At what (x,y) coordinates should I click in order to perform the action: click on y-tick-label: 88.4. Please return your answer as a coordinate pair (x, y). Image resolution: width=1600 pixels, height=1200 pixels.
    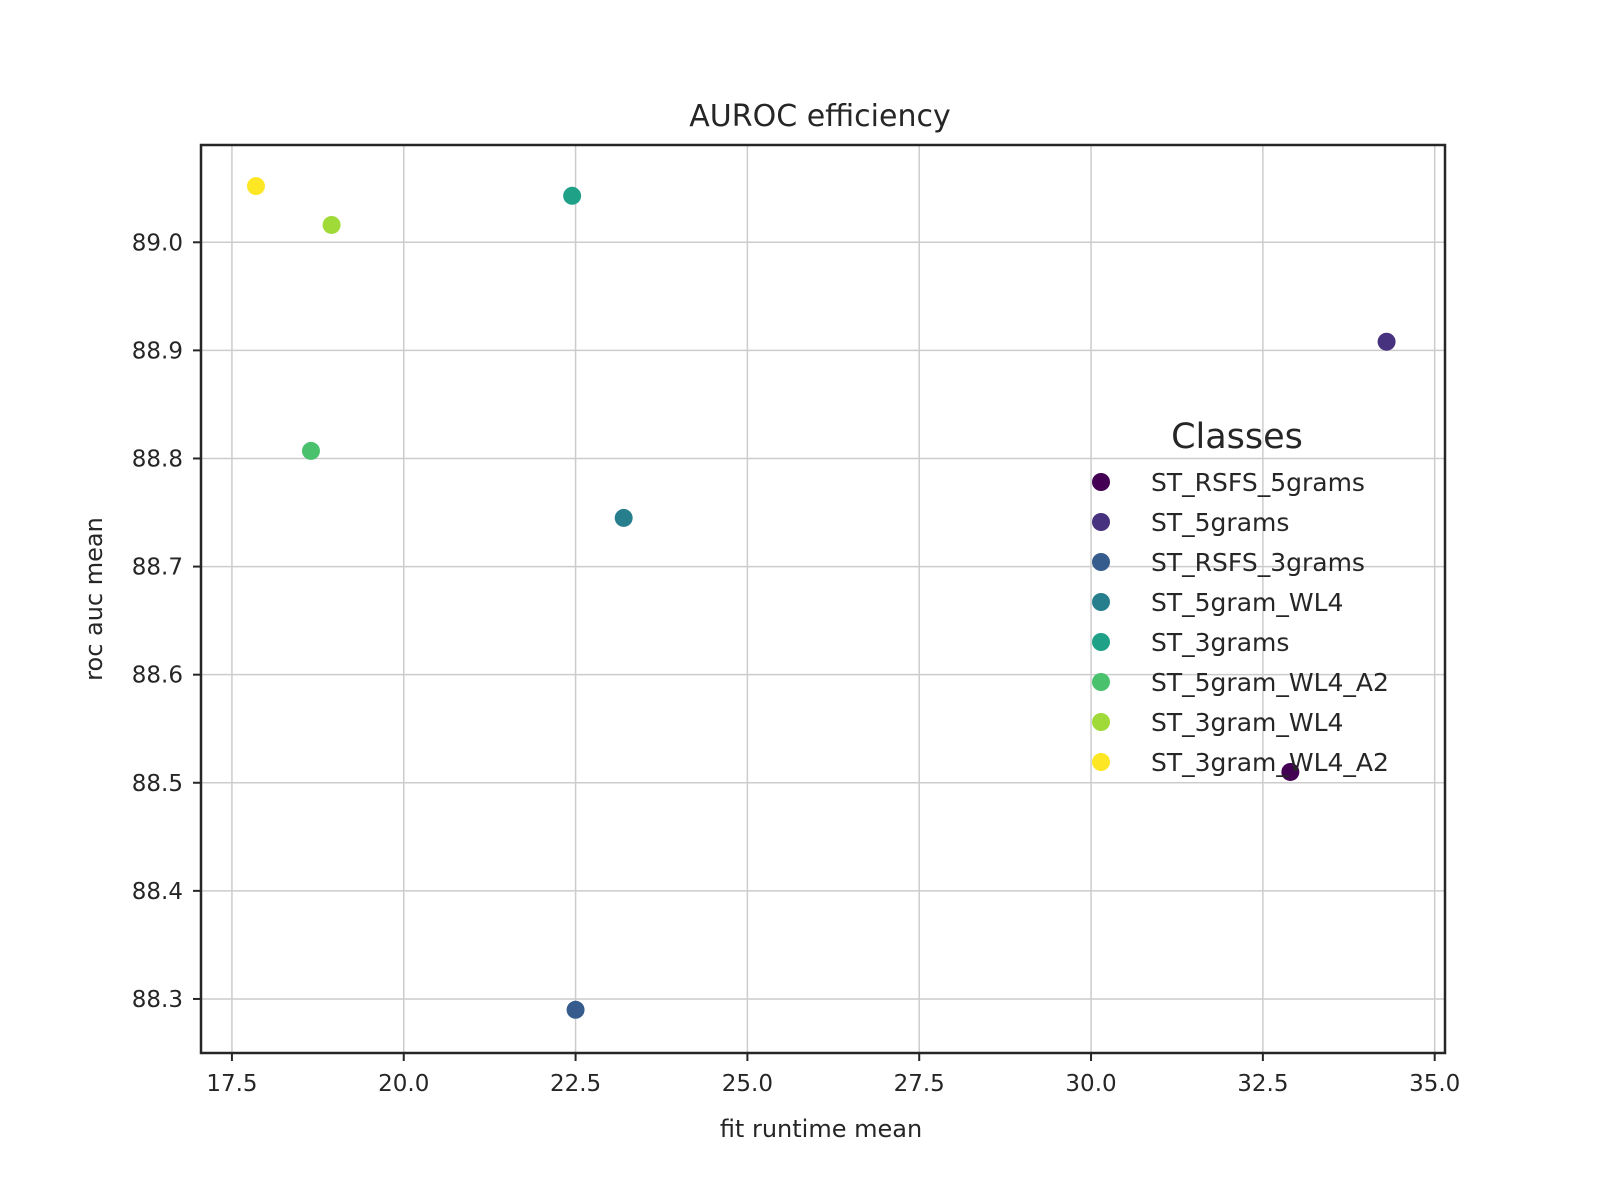
    Looking at the image, I should click on (157, 892).